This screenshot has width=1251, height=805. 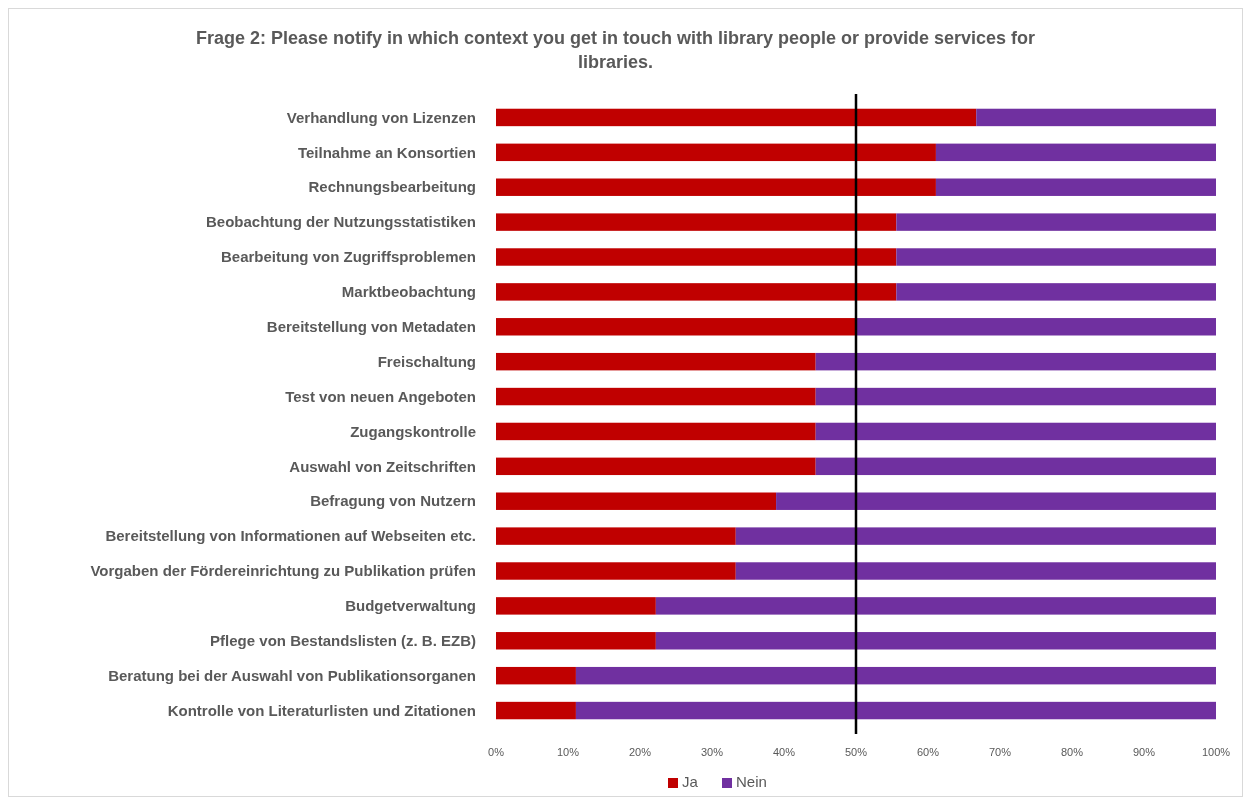 I want to click on y-tick-label: Vorgaben der Fördereinrichtung zu Publikation prüfen, so click(x=283, y=571).